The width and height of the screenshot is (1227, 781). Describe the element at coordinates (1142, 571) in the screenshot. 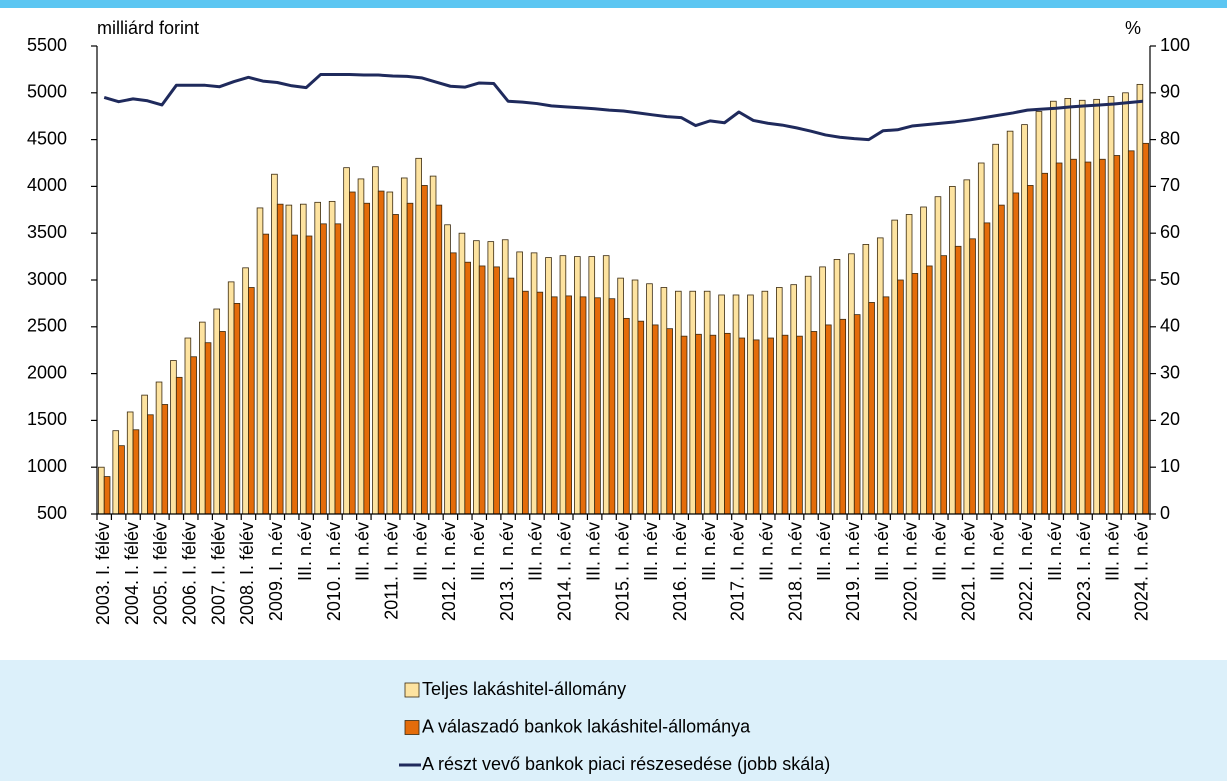

I see `x-tick-label: 2024. I. n.év` at that location.